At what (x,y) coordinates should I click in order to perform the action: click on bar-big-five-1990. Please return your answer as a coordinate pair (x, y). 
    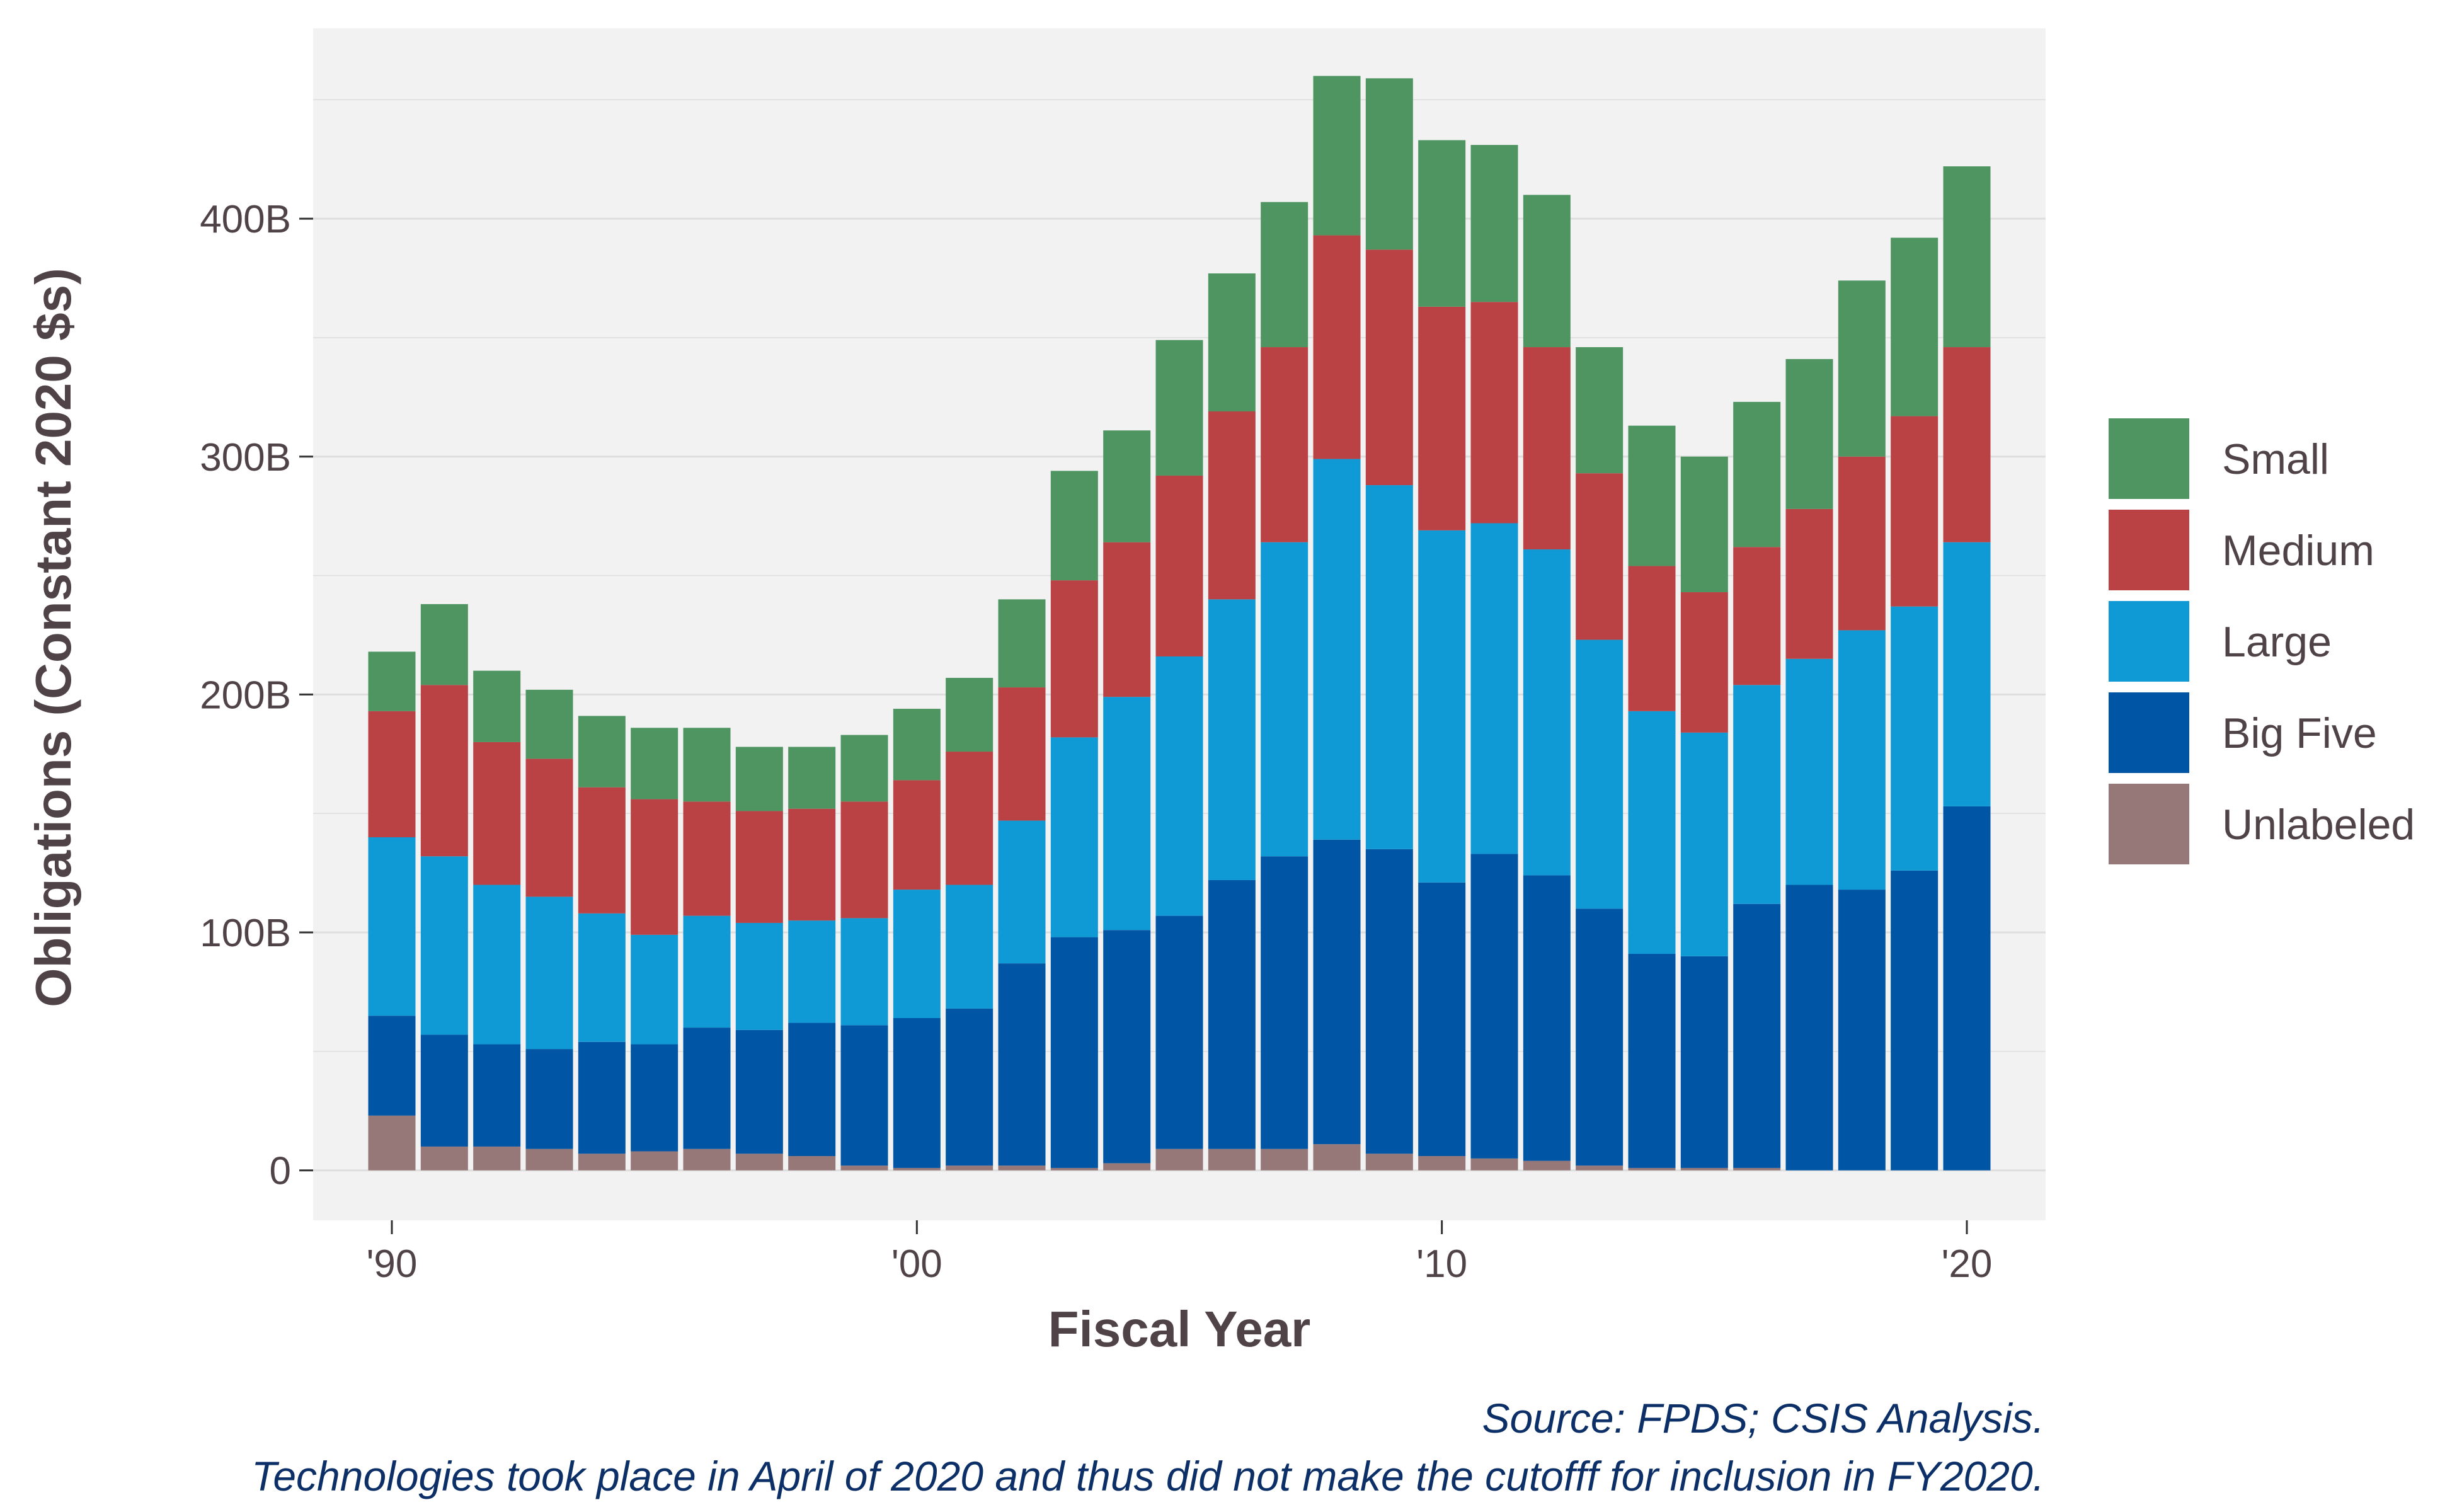
    Looking at the image, I should click on (392, 1066).